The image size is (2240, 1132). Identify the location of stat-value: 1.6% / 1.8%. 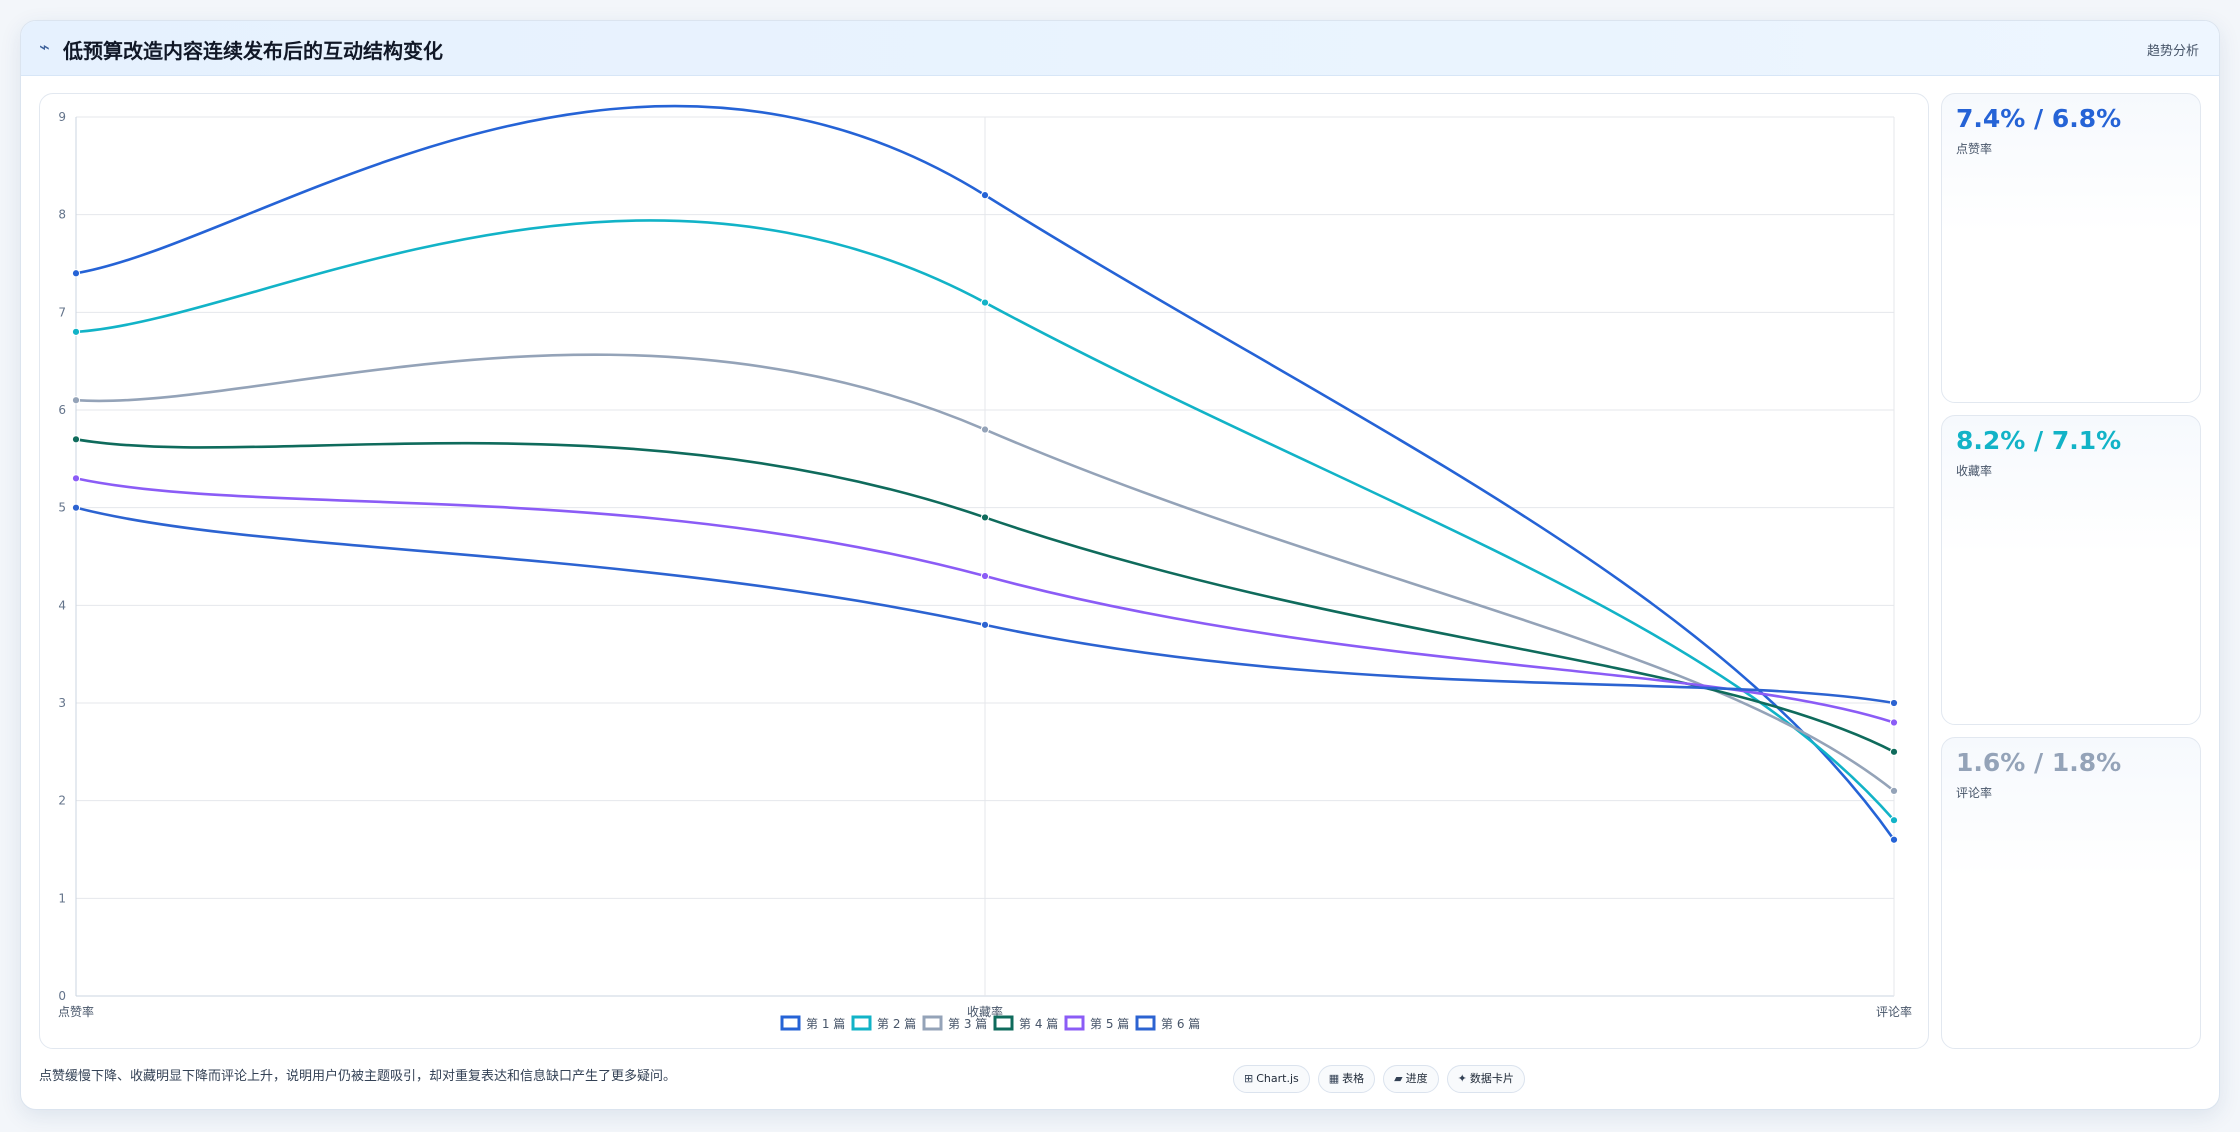
(2039, 762).